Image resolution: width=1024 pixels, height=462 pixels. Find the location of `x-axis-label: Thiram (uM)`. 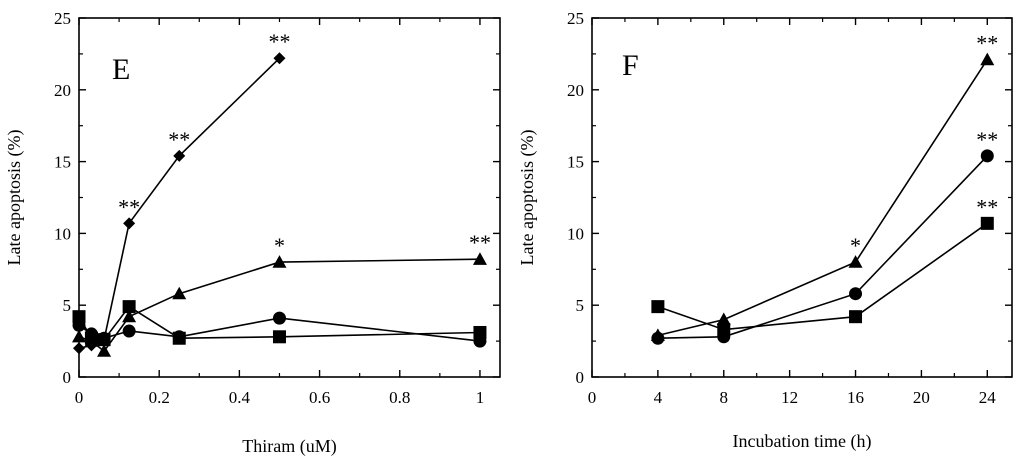

x-axis-label: Thiram (uM) is located at coordinates (289, 446).